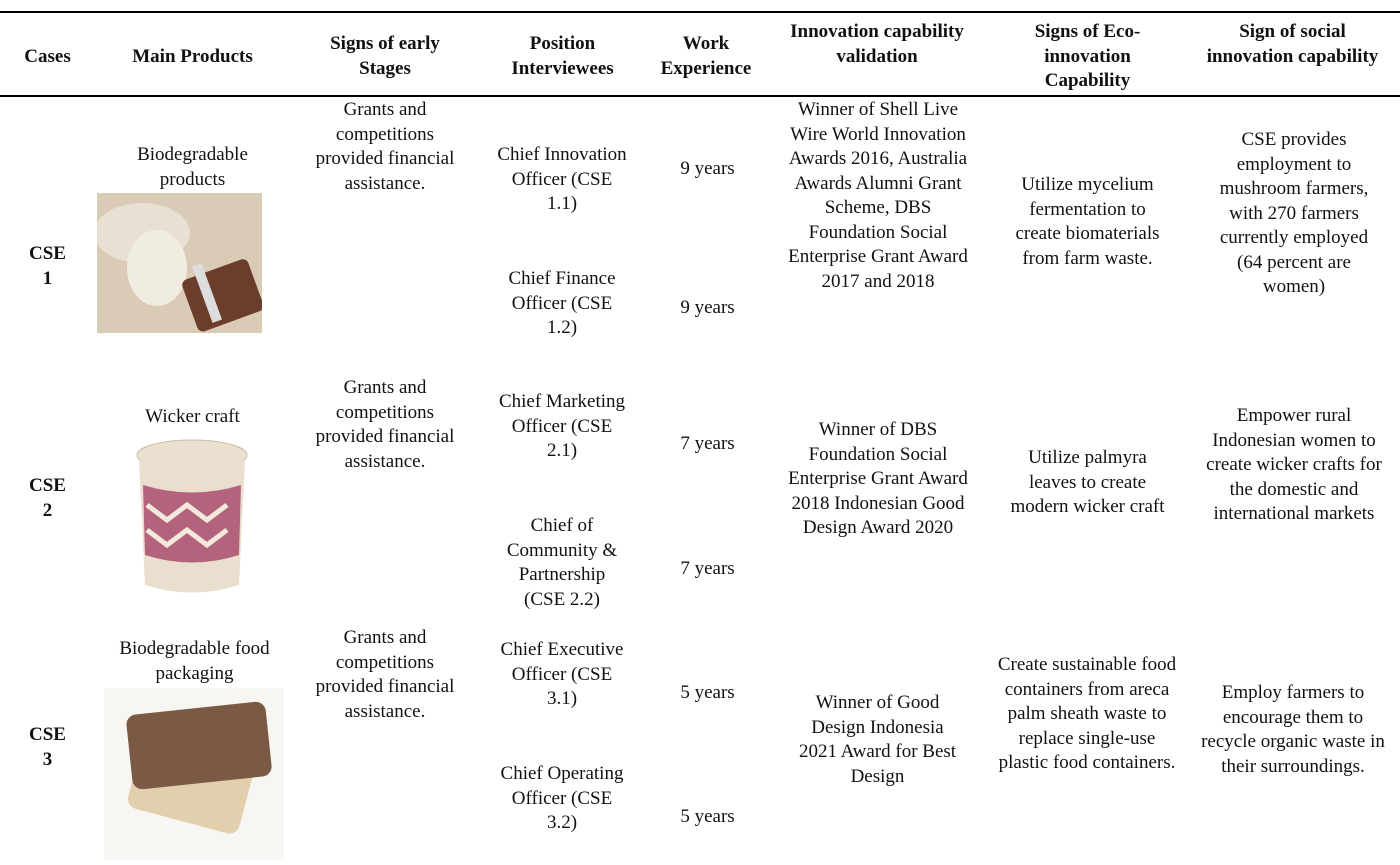  Describe the element at coordinates (562, 674) in the screenshot. I see `position: Chief Executive Officer (CSE 3.1)` at that location.